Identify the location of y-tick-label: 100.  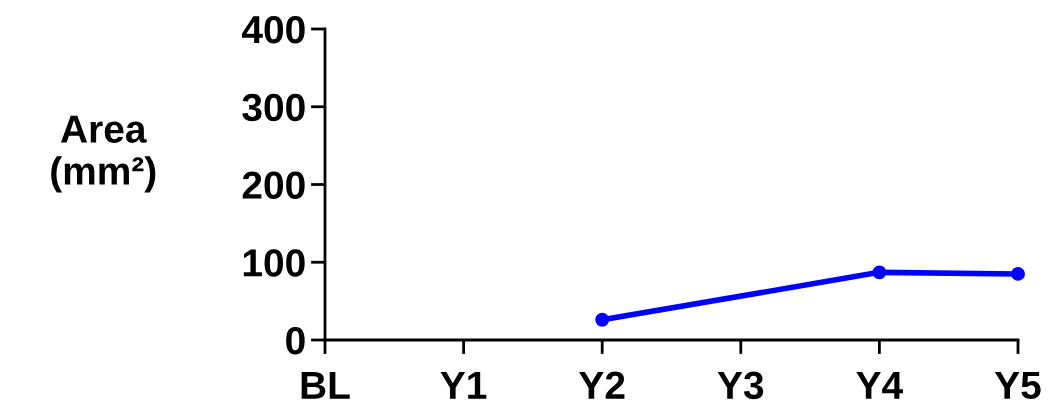
(274, 263).